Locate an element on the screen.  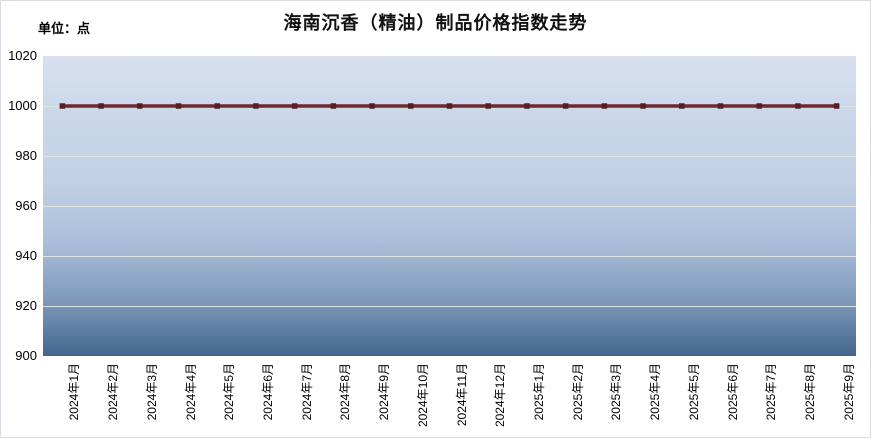
y-tick-label: 1000 is located at coordinates (22, 105).